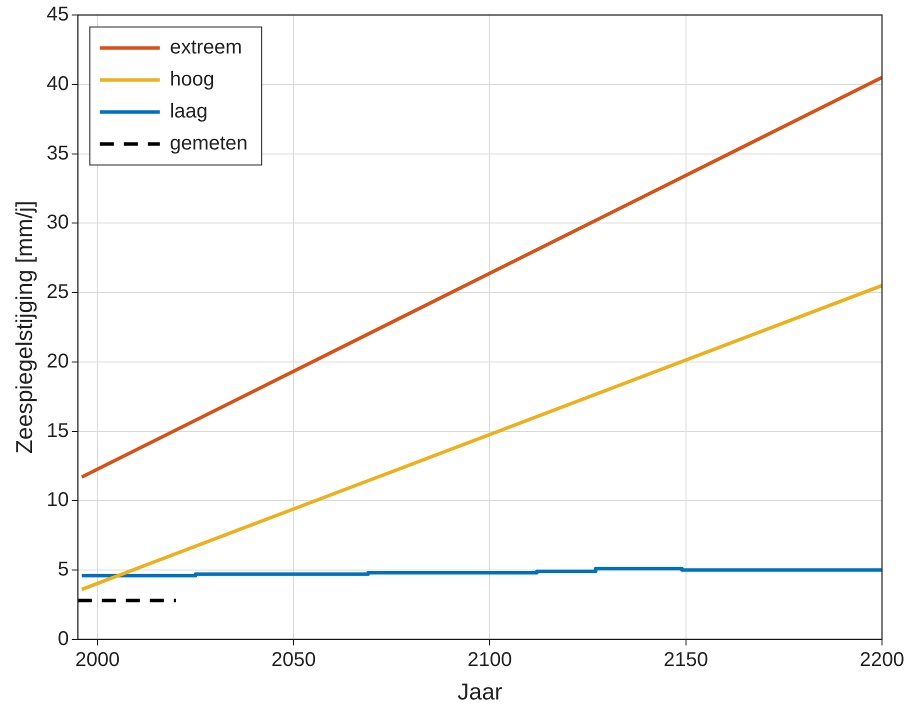  I want to click on y-tick-label: 45, so click(57, 15).